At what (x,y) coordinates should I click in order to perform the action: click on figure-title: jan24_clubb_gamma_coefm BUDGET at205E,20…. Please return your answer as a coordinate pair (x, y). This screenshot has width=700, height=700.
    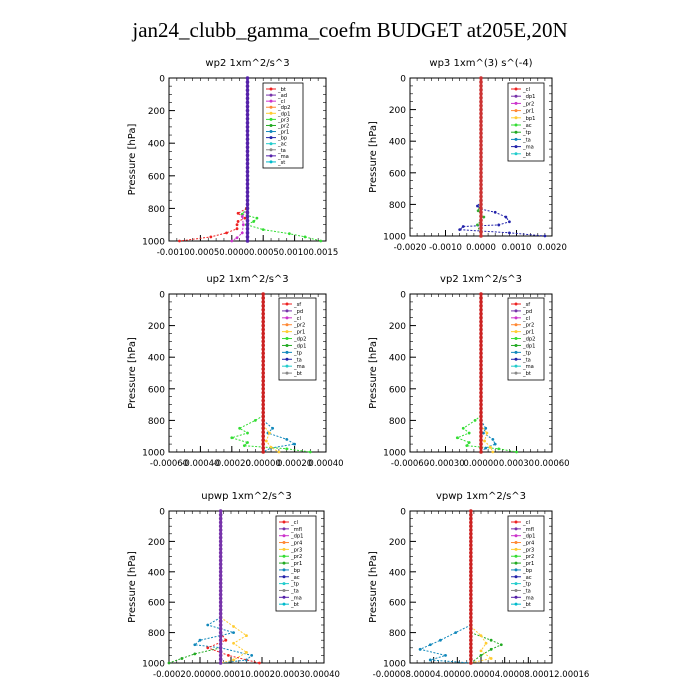
    Looking at the image, I should click on (350, 30).